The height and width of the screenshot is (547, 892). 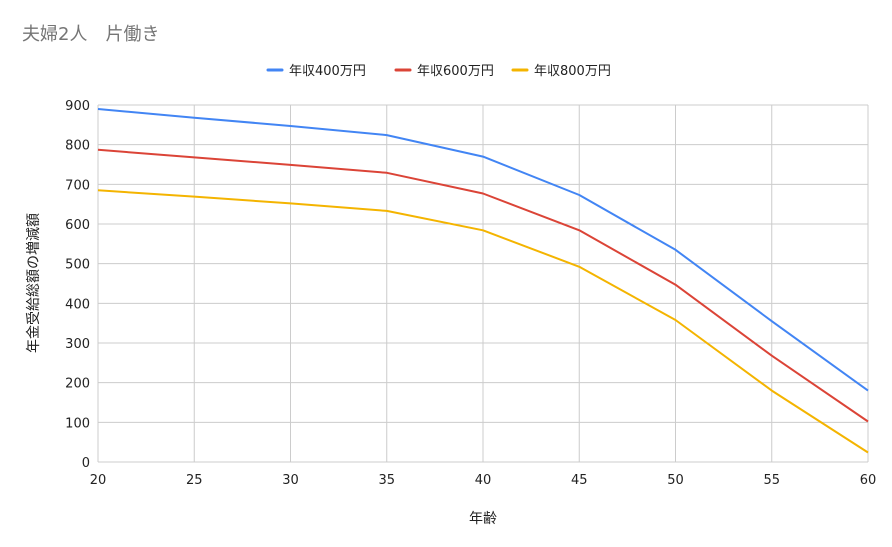 I want to click on y-tick-label: 300, so click(x=77, y=344).